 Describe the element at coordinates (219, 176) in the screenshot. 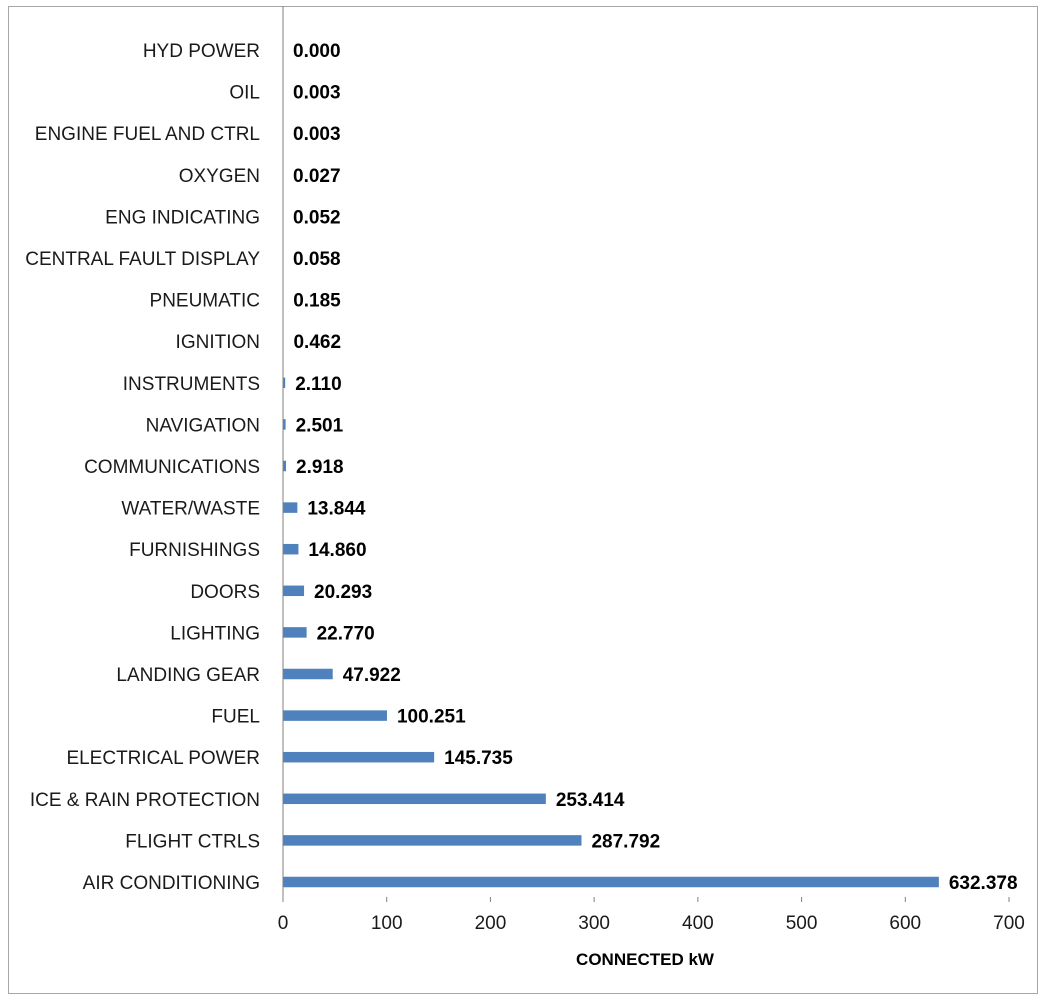

I see `category-label: OXYGEN` at that location.